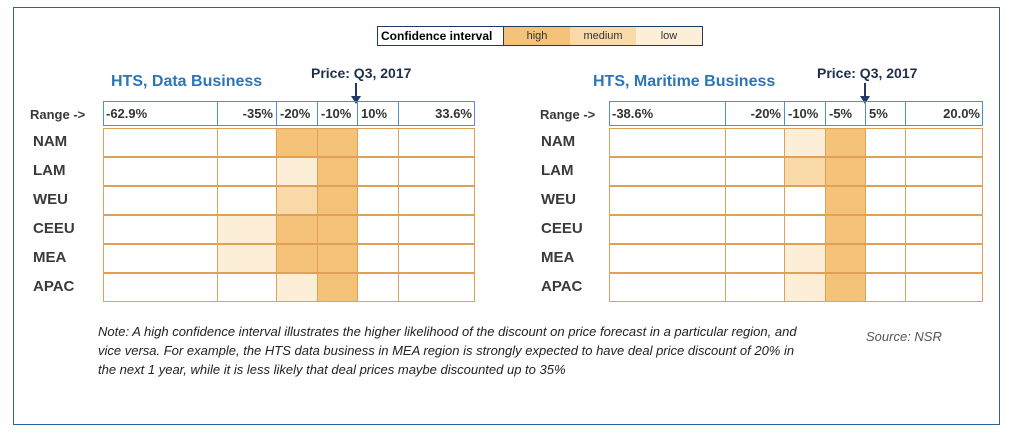 The image size is (1012, 434). Describe the element at coordinates (436, 113) in the screenshot. I see `range-tick-label: 33.6%` at that location.